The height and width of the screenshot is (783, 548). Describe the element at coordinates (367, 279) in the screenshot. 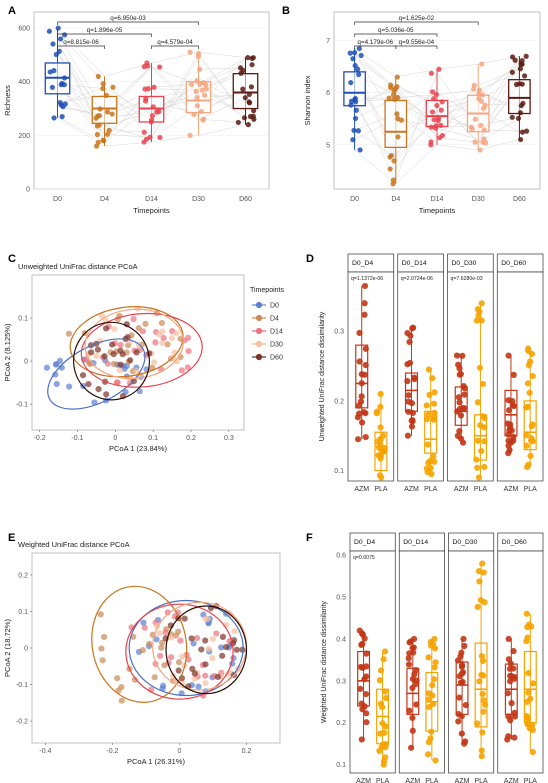

I see `facet-q-value: q=1.1372e-06` at that location.